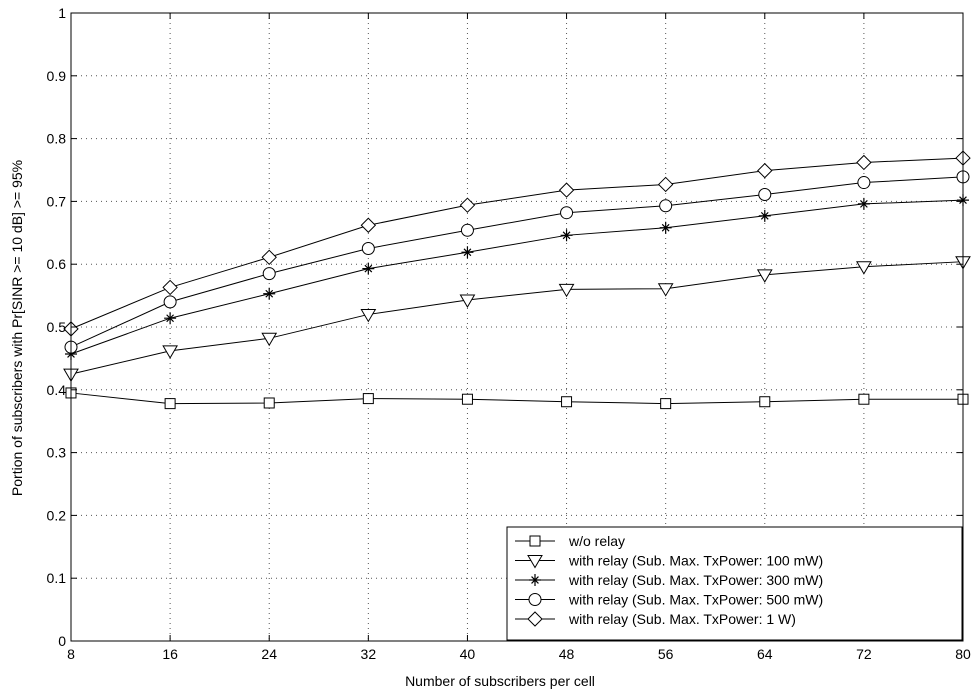 This screenshot has height=692, width=972. I want to click on series-square, so click(517, 398).